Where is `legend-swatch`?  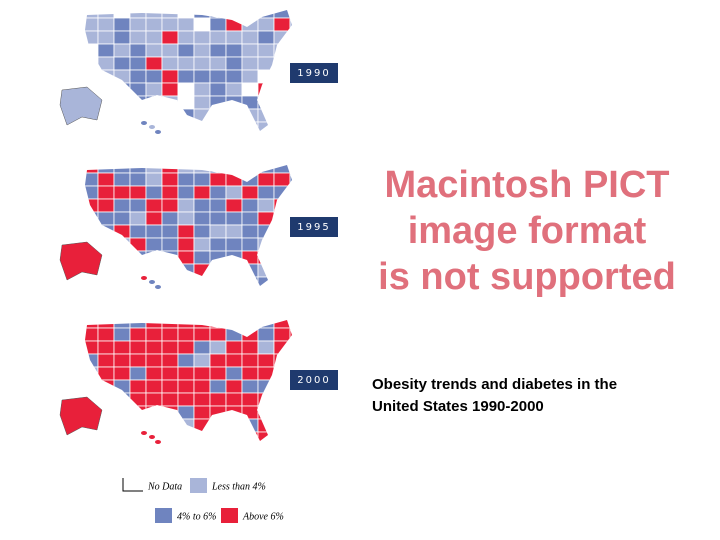
legend-swatch is located at coordinates (229, 515).